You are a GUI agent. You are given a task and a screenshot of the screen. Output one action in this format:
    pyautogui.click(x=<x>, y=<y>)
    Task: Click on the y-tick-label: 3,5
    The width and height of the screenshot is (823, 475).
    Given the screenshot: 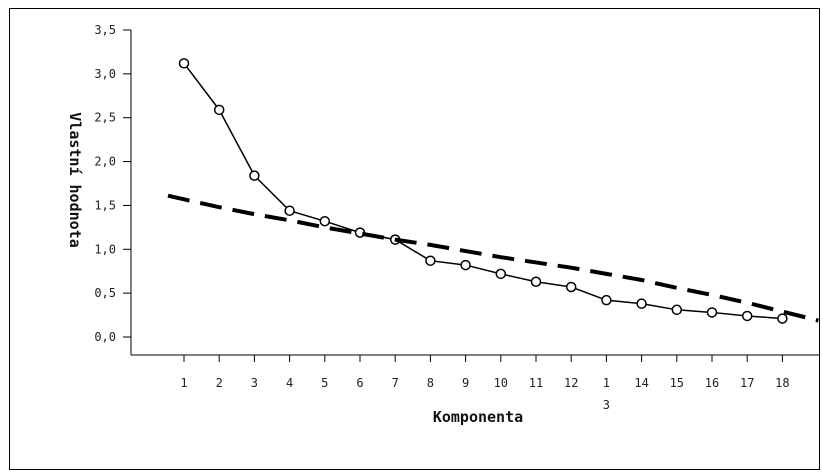 What is the action you would take?
    pyautogui.click(x=105, y=30)
    